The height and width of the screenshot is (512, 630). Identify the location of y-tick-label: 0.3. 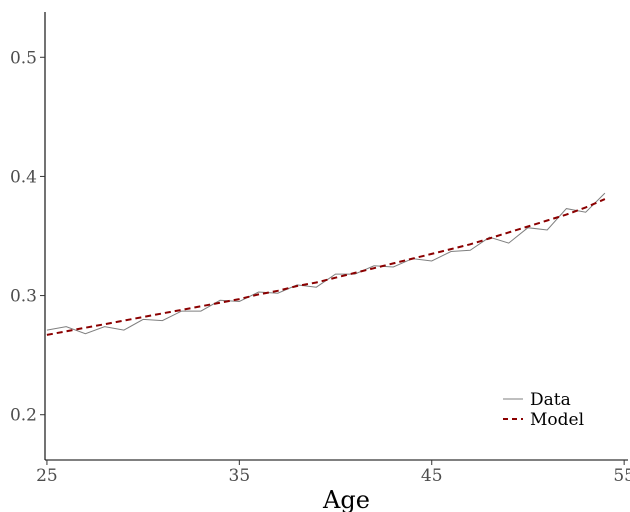
(23, 297).